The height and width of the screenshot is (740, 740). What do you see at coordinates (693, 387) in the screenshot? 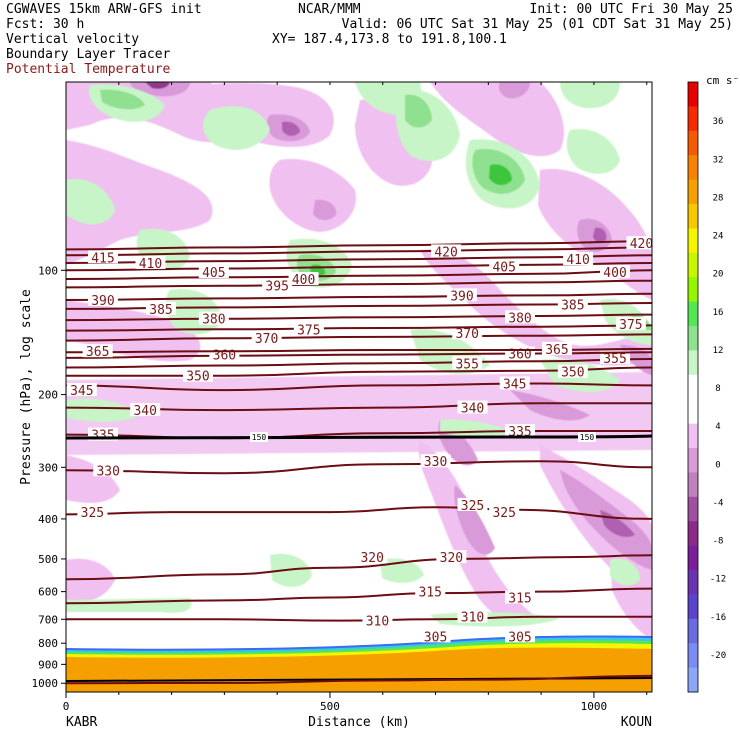
I see `colorbar-frame` at bounding box center [693, 387].